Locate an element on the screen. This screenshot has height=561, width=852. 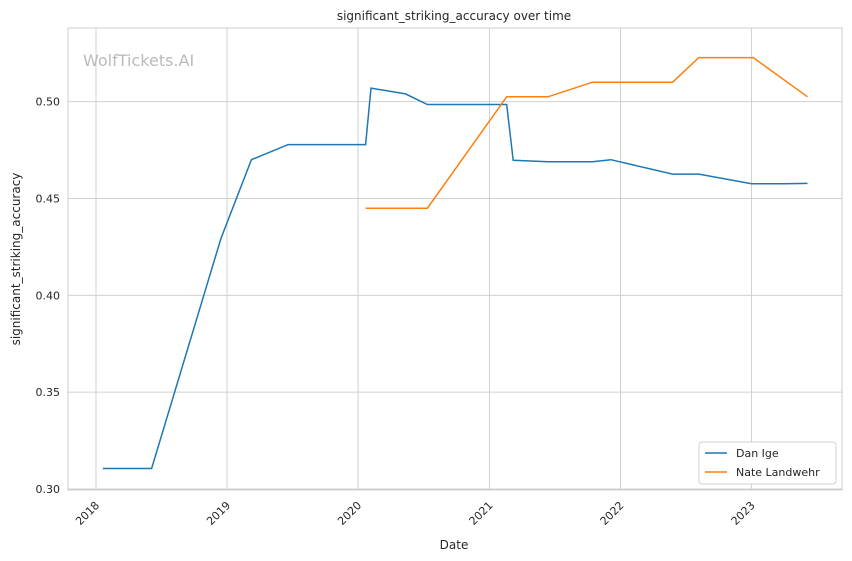
legend: Dan Ige Nate Landwehr is located at coordinates (767, 463).